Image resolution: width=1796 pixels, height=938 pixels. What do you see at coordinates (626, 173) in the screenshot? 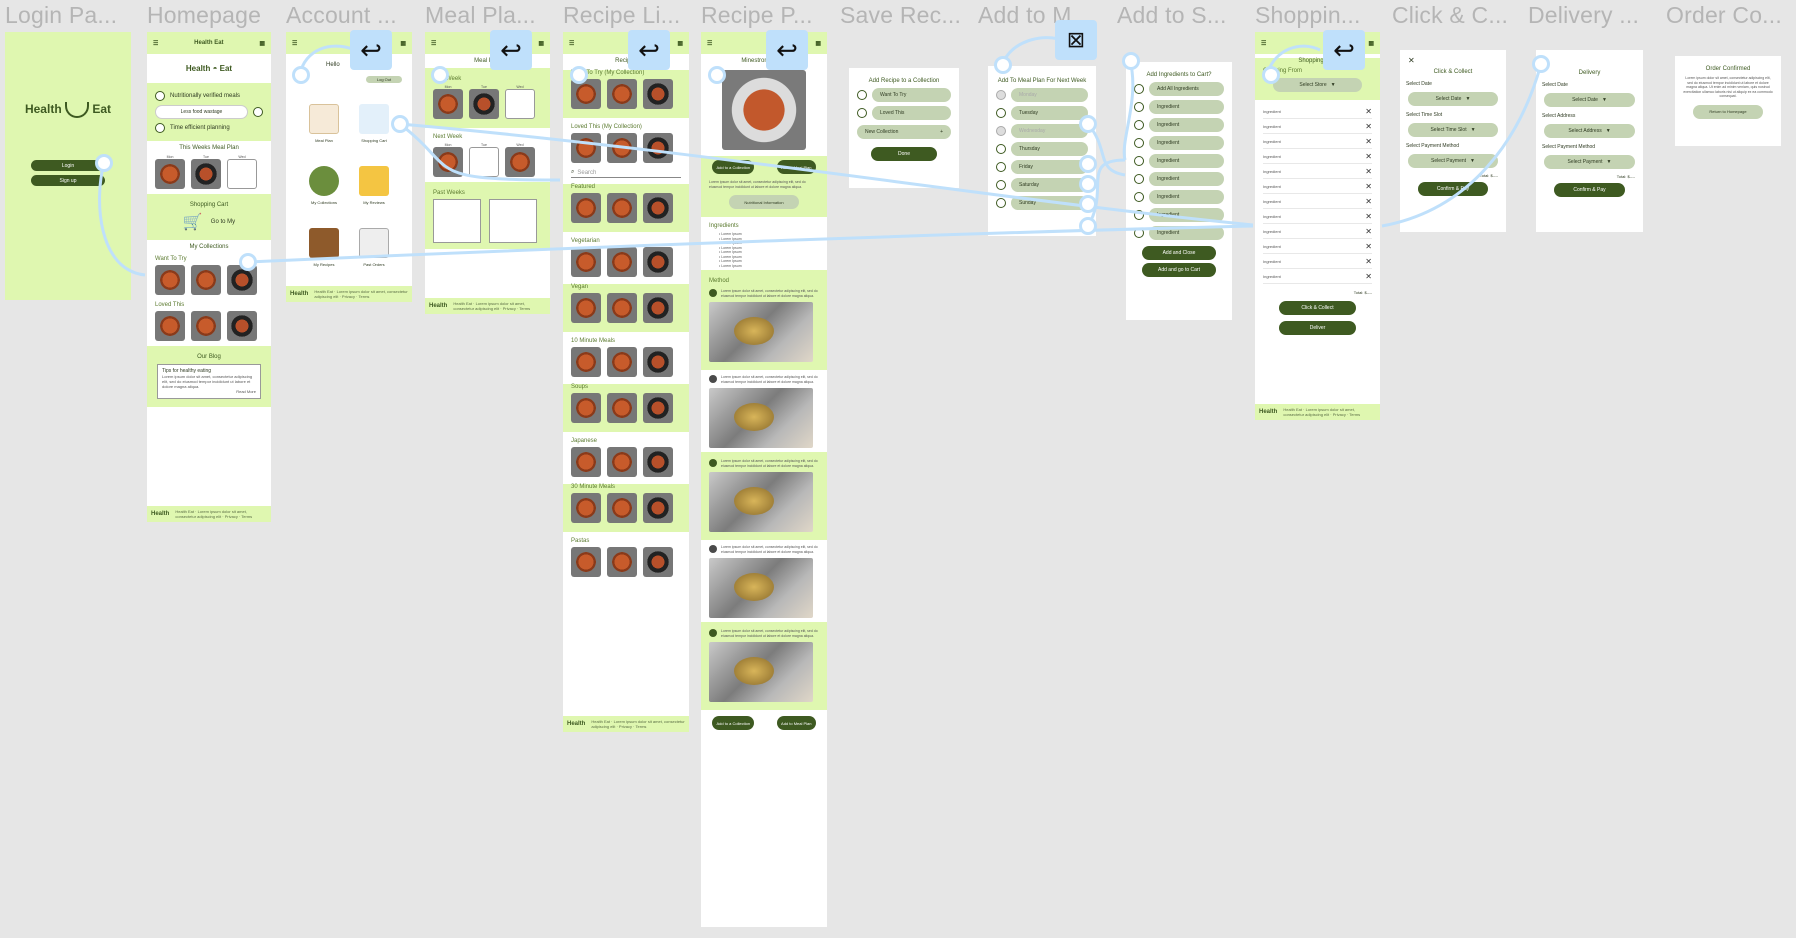
I see `search-bar: ⌕ Search` at bounding box center [626, 173].